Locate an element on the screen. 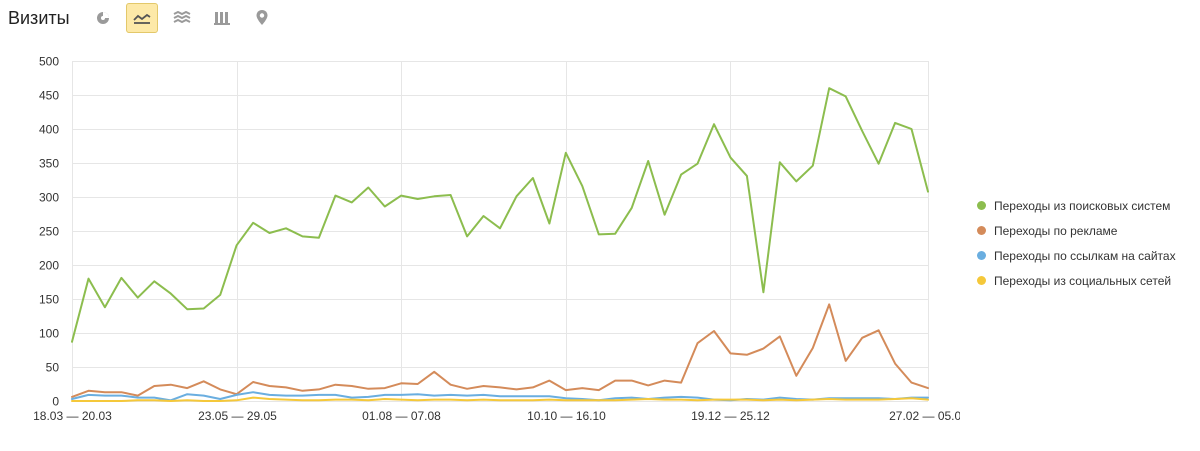  legend-item-social: Переходы из социальных сетей is located at coordinates (1076, 280).